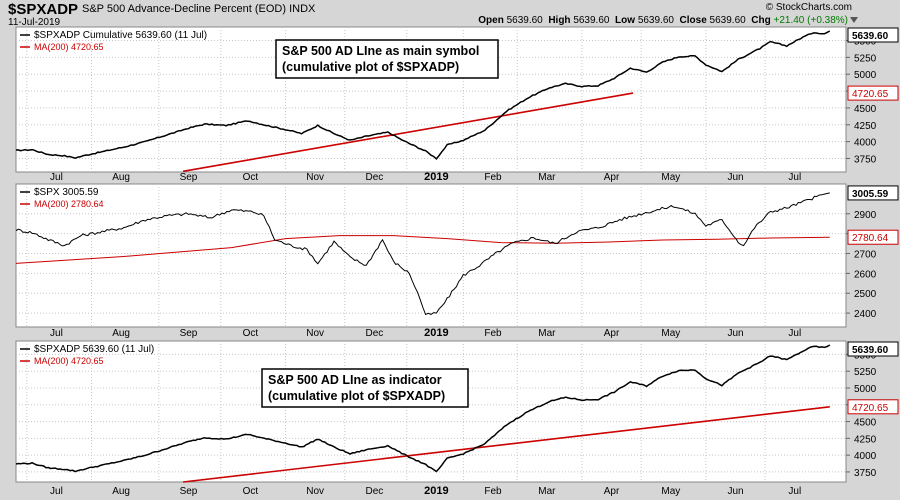 This screenshot has height=500, width=900. What do you see at coordinates (66, 192) in the screenshot?
I see `legend-price-label: $SPX 3005.59` at bounding box center [66, 192].